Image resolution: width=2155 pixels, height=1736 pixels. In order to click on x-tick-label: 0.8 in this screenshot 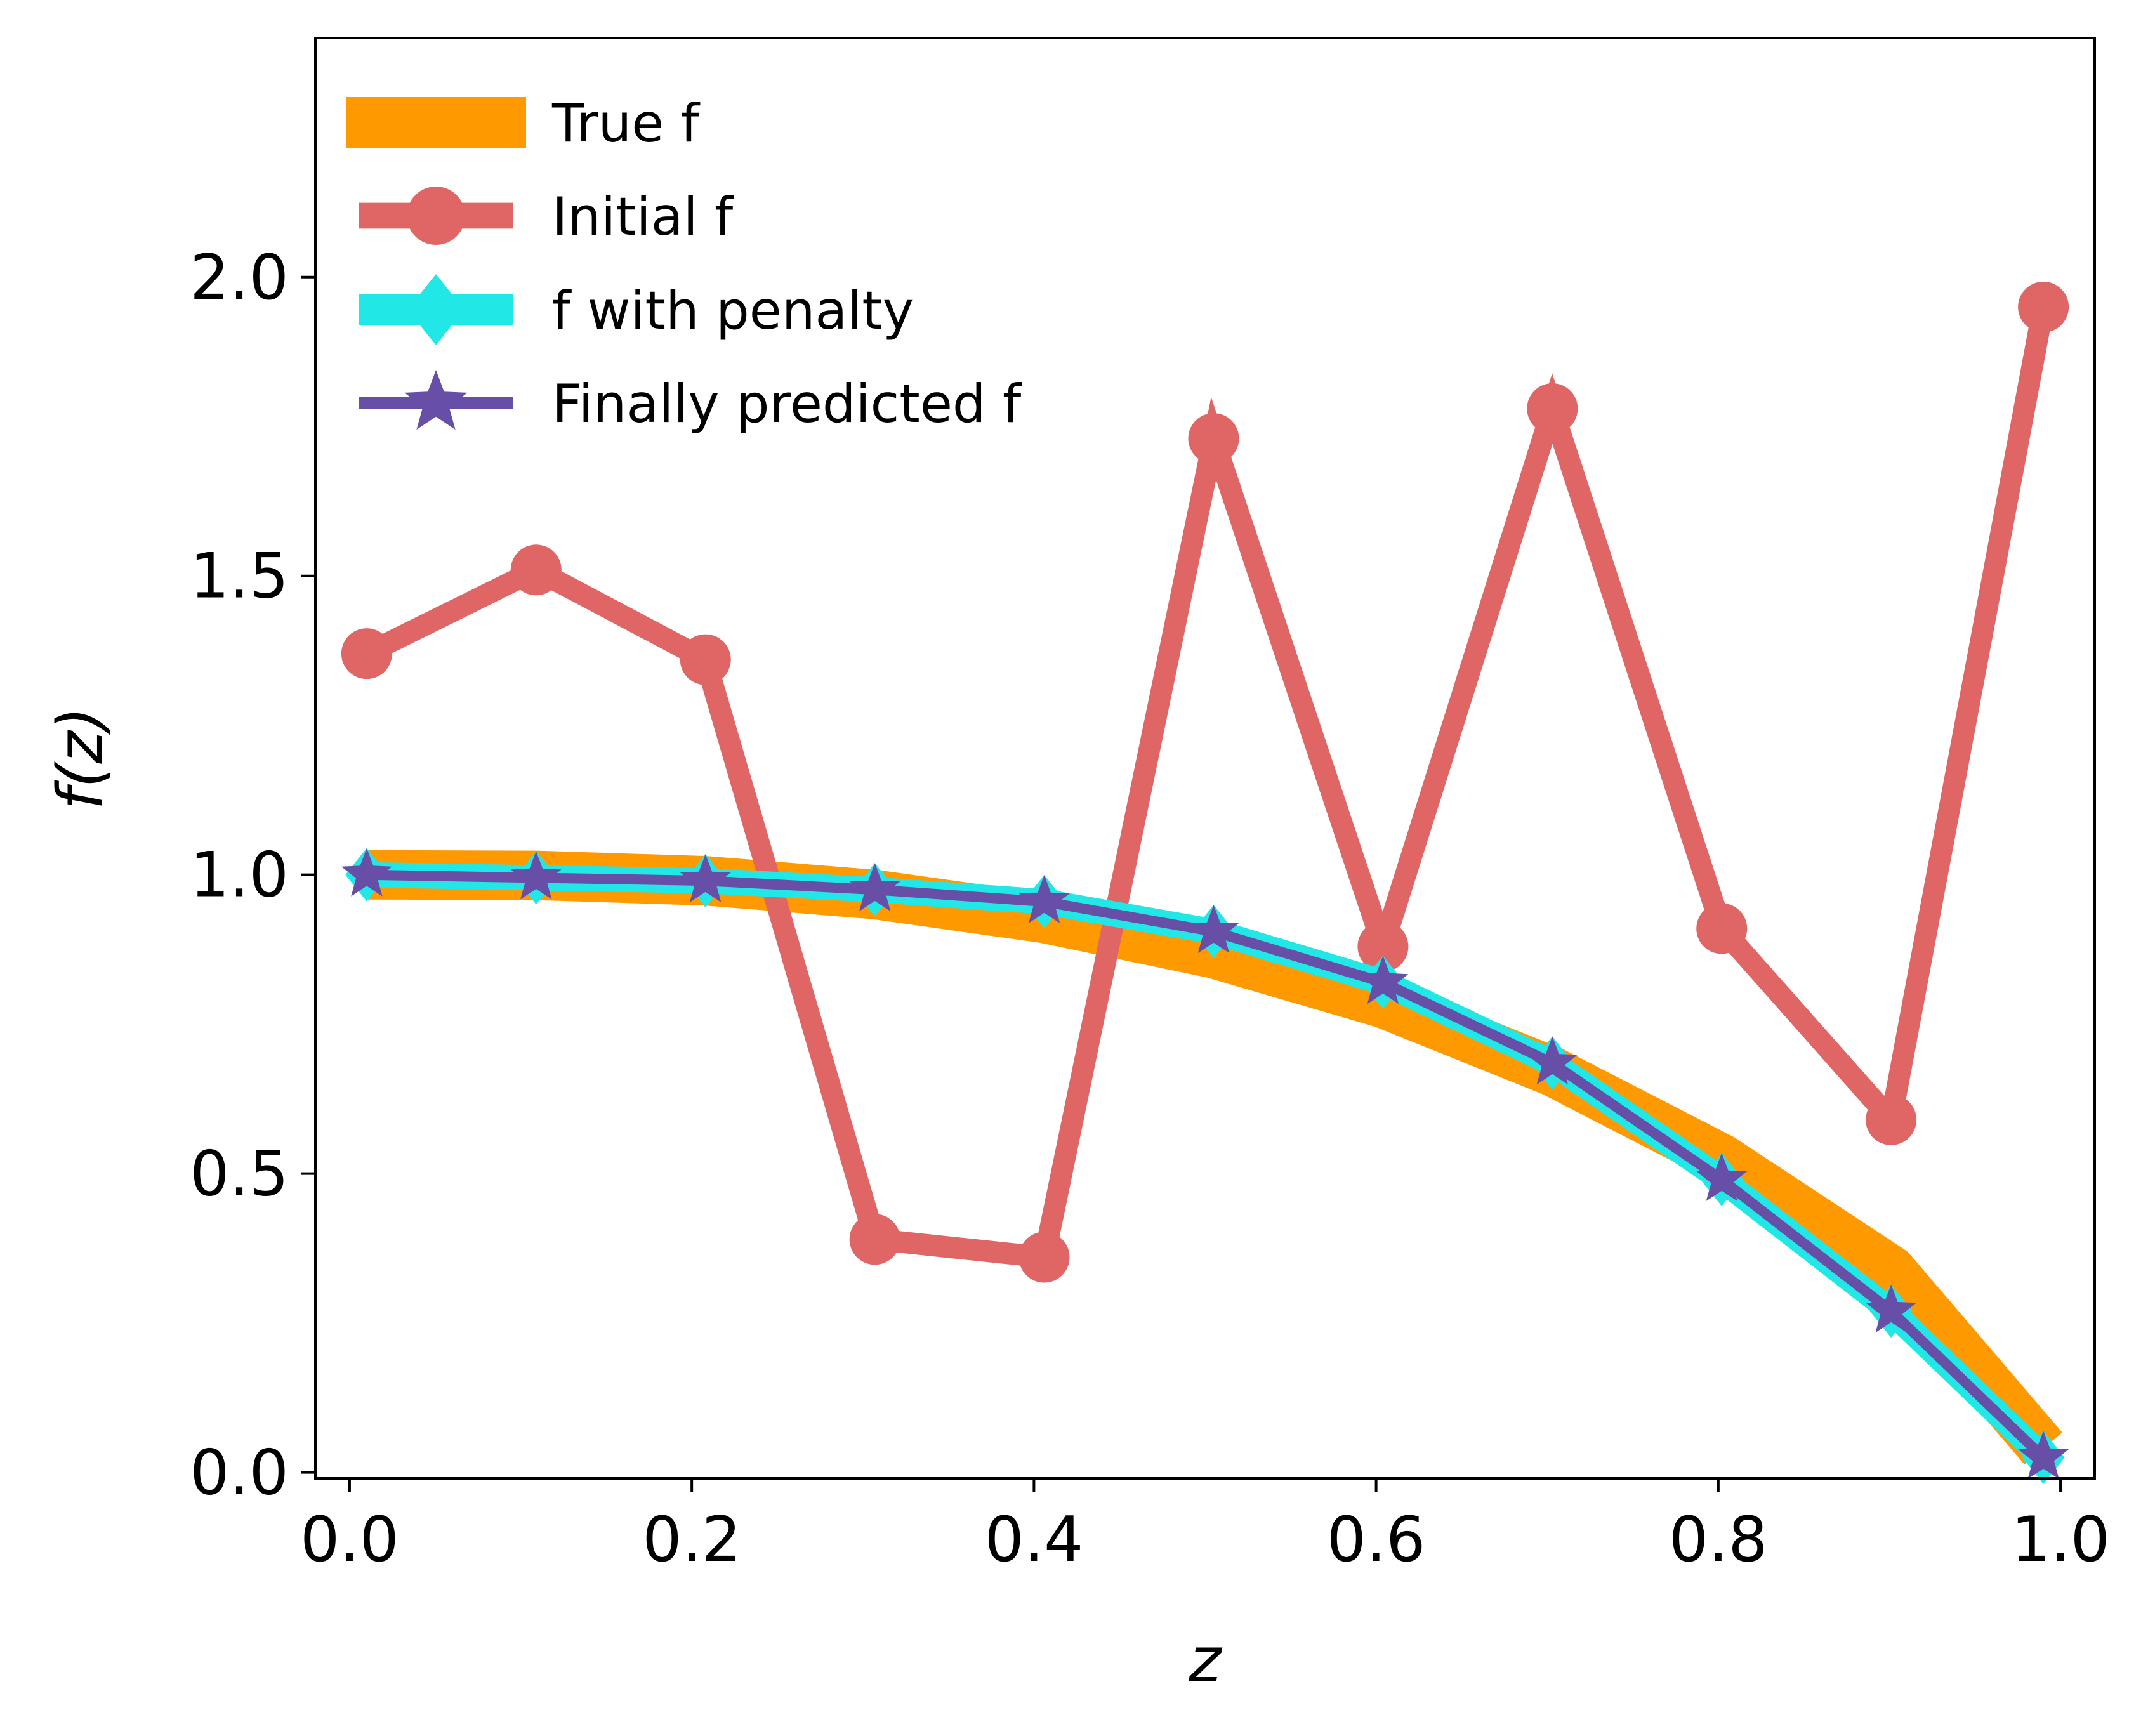, I will do `click(1718, 1540)`.